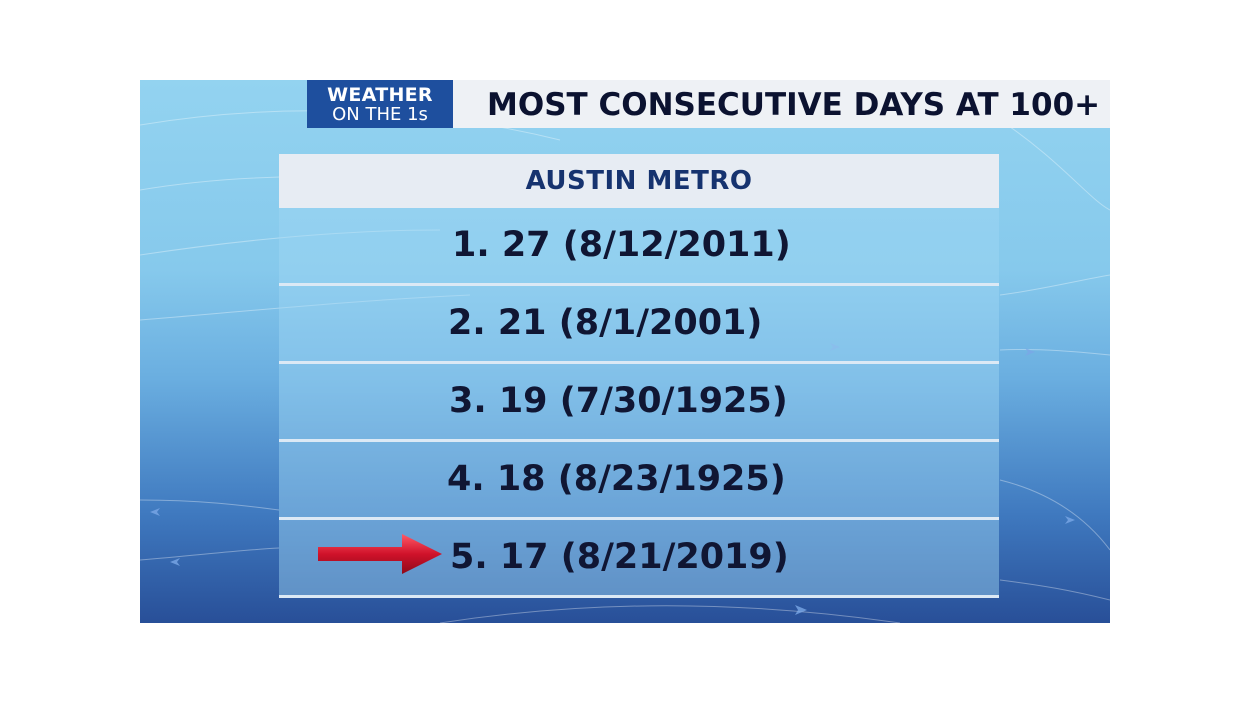 The image size is (1250, 703). I want to click on ranking-row: 4. 18 (8/23/1925), so click(639, 481).